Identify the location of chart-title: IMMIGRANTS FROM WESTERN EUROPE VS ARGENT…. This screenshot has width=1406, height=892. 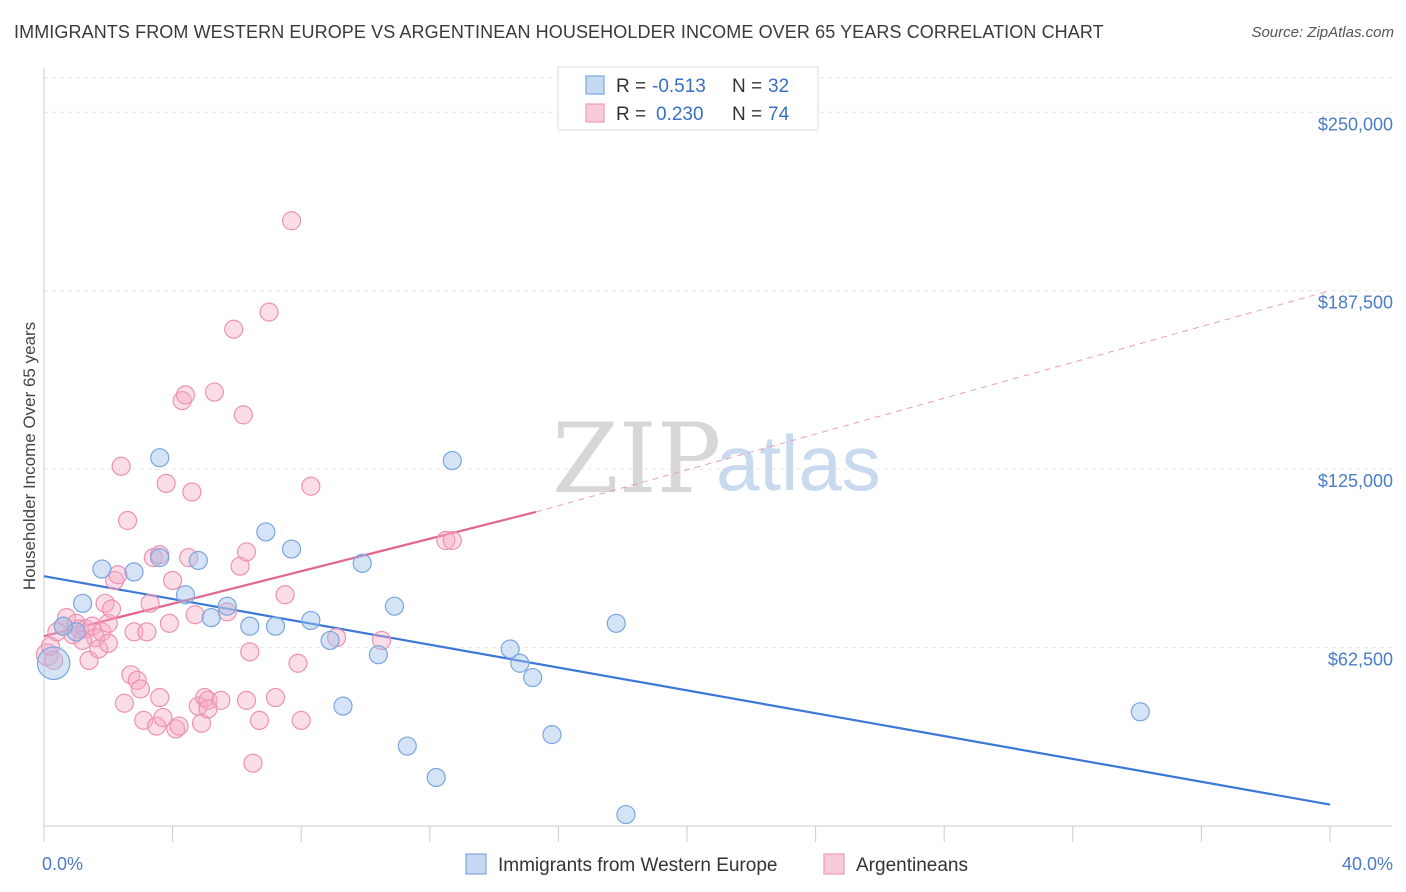
(559, 32).